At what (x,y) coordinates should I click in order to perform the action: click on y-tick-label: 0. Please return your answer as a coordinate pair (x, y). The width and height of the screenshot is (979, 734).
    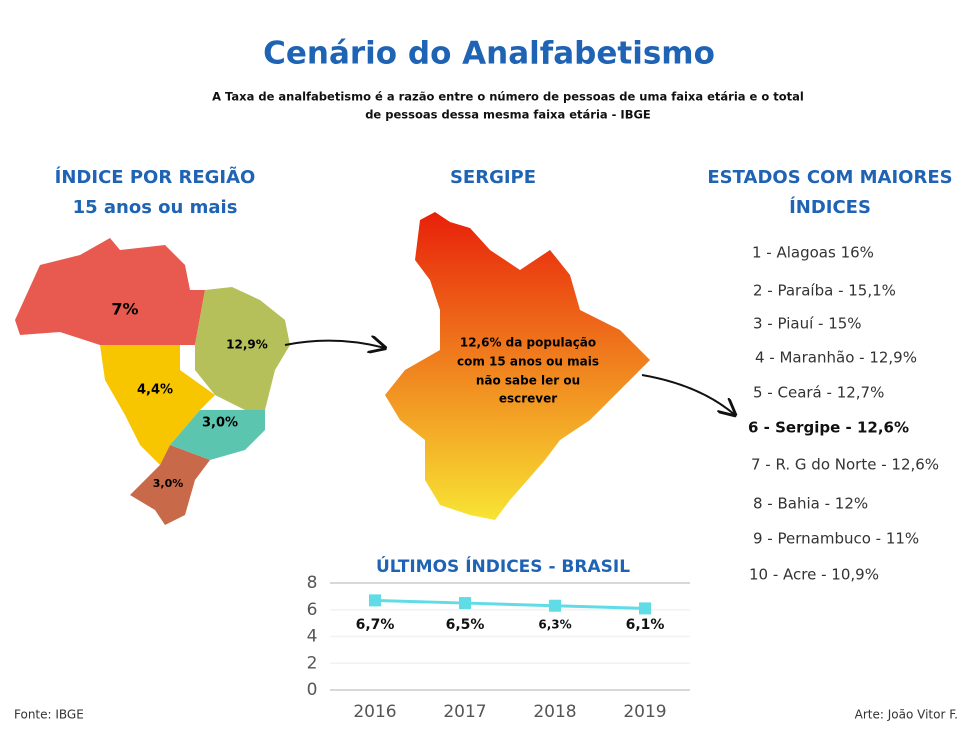
    Looking at the image, I should click on (312, 690).